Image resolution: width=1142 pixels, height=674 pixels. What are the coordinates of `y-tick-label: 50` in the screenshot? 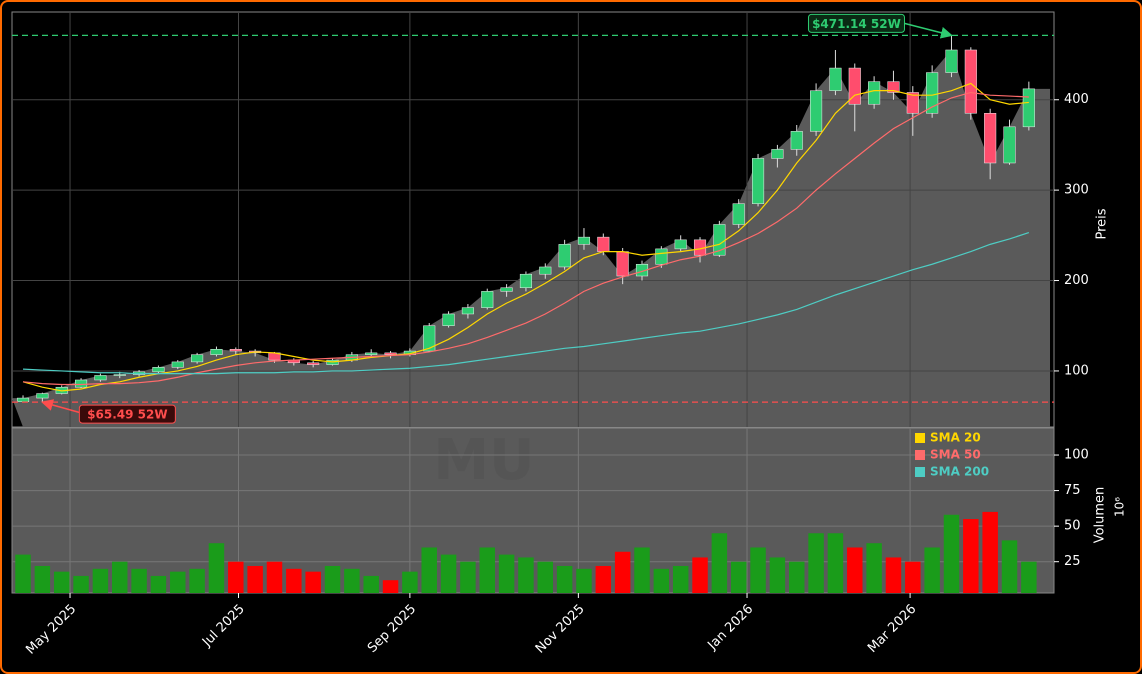 It's located at (1072, 526).